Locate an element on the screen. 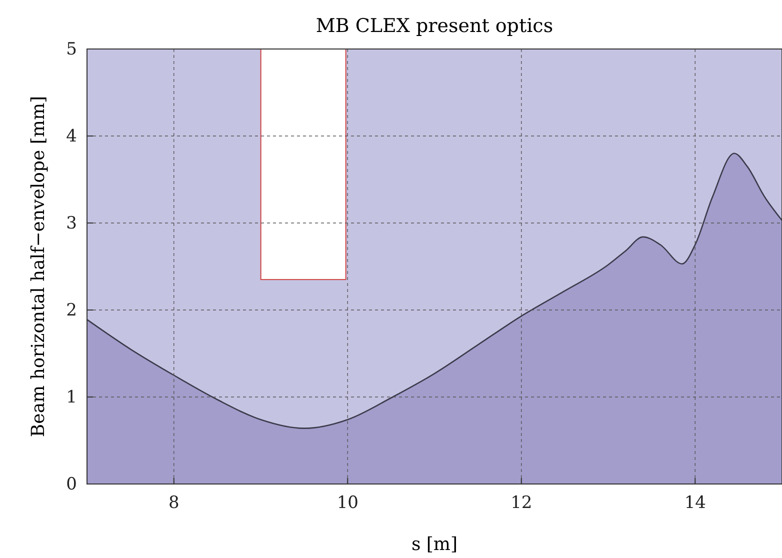 This screenshot has height=558, width=782. y-tick-label: 0 is located at coordinates (71, 484).